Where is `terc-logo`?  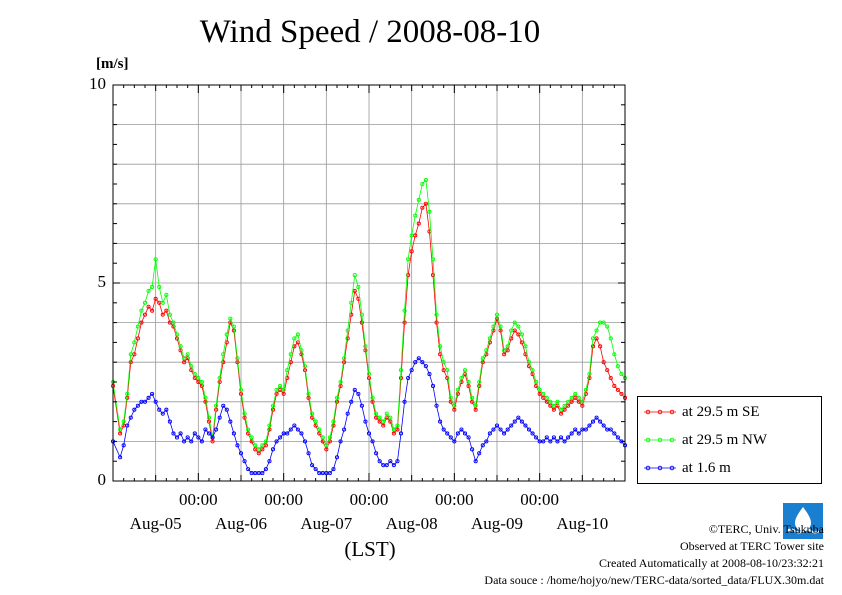 terc-logo is located at coordinates (803, 521).